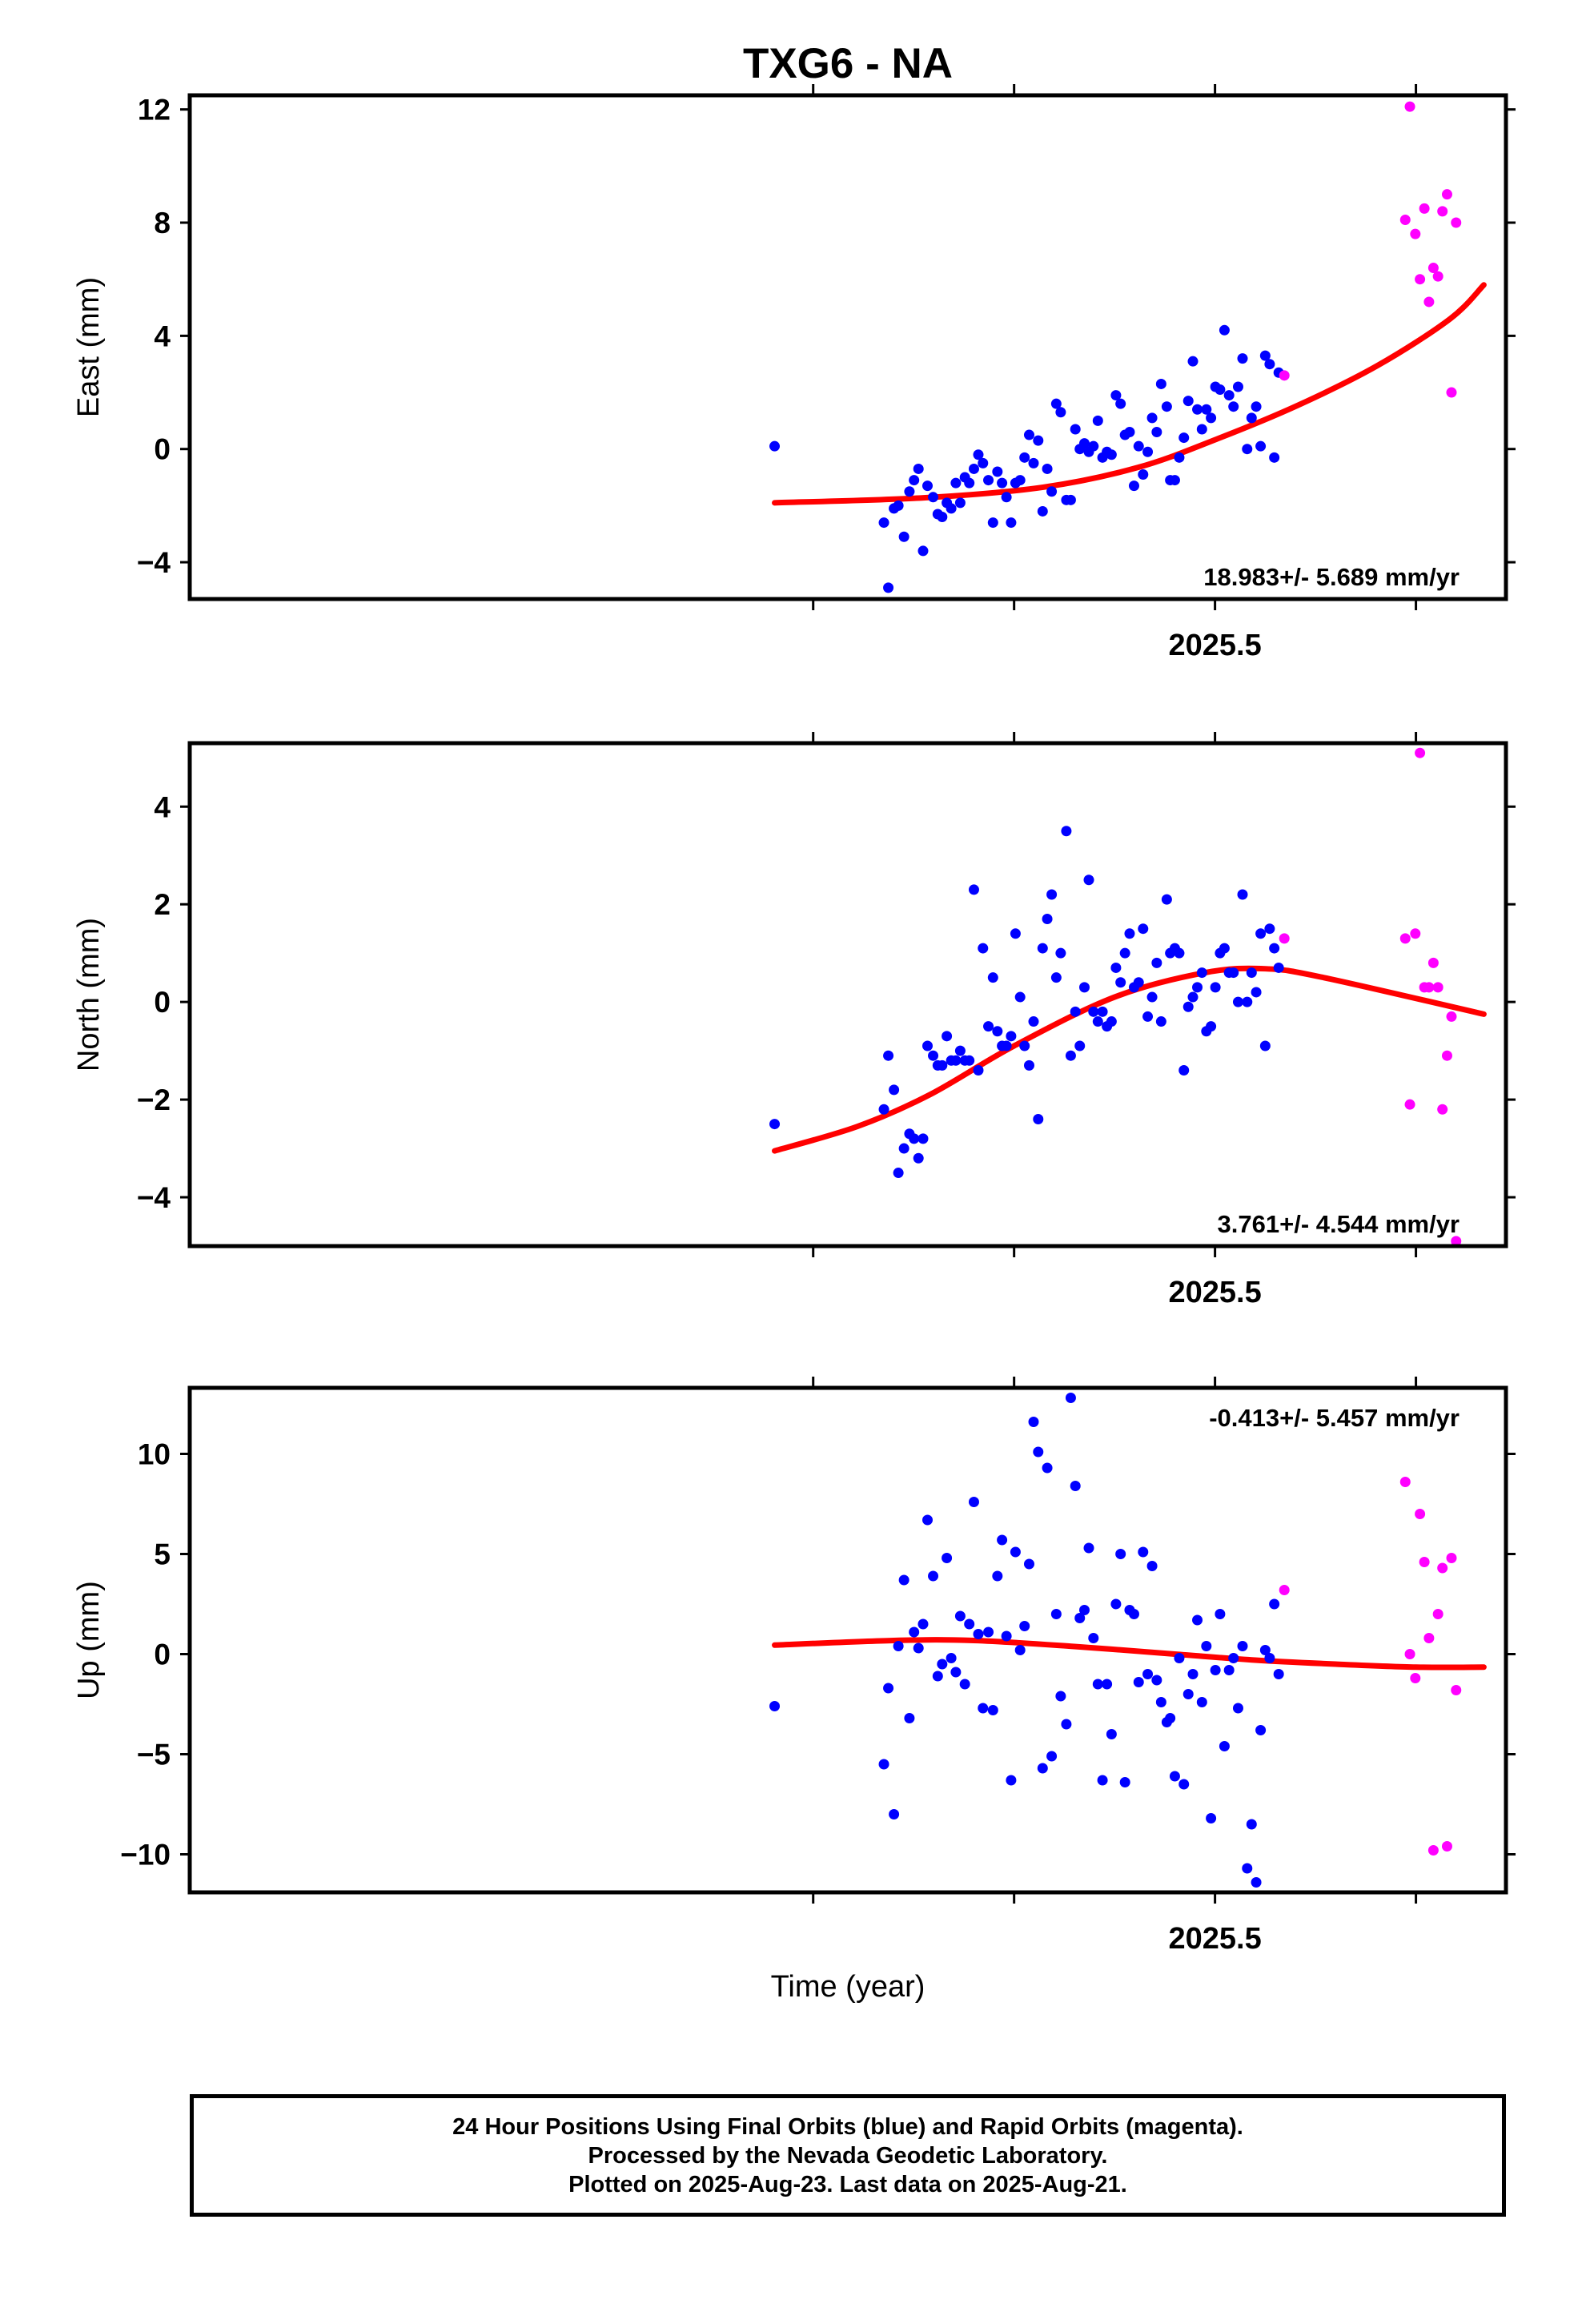  Describe the element at coordinates (162, 905) in the screenshot. I see `y-tick-label-north: 2` at that location.